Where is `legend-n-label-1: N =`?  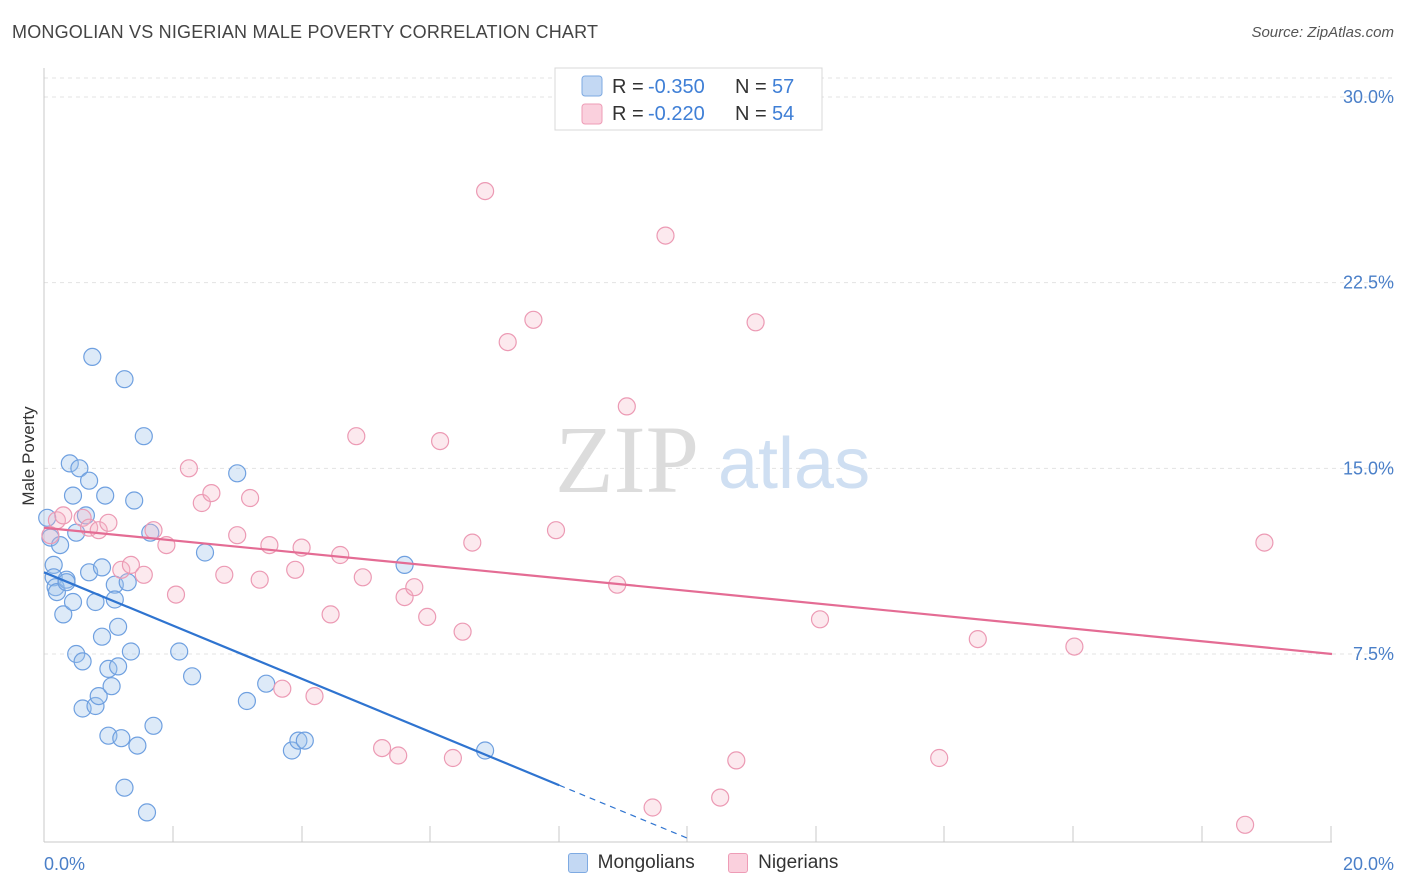 legend-n-label-1: N = is located at coordinates (751, 87).